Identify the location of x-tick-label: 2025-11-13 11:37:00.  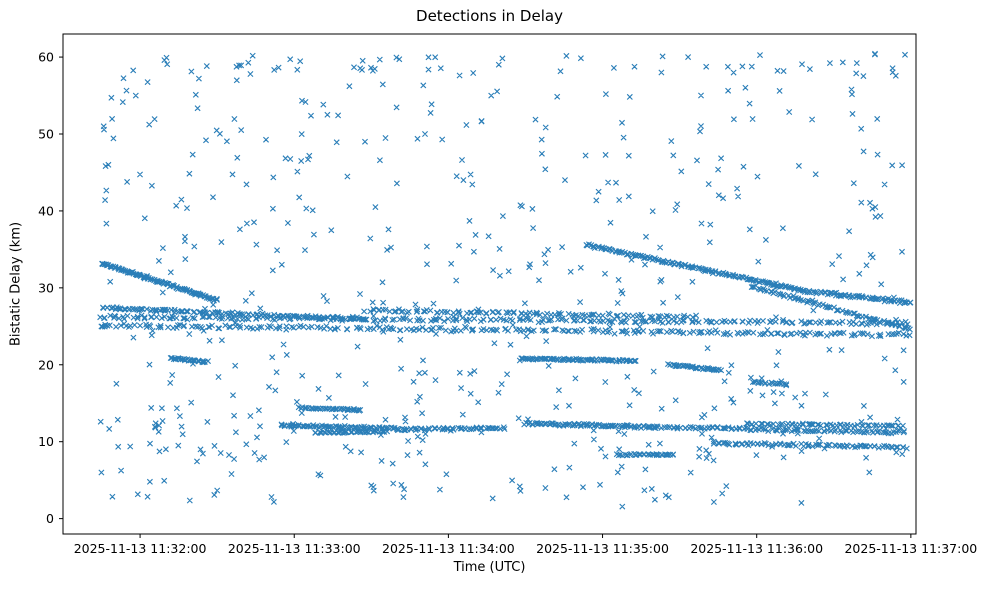
(910, 548).